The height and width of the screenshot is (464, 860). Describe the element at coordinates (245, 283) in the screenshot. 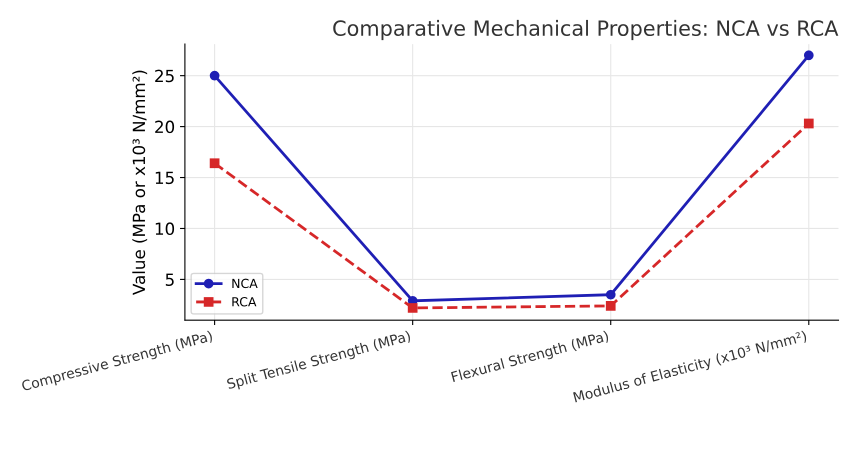

I see `legend-label: NCA` at that location.